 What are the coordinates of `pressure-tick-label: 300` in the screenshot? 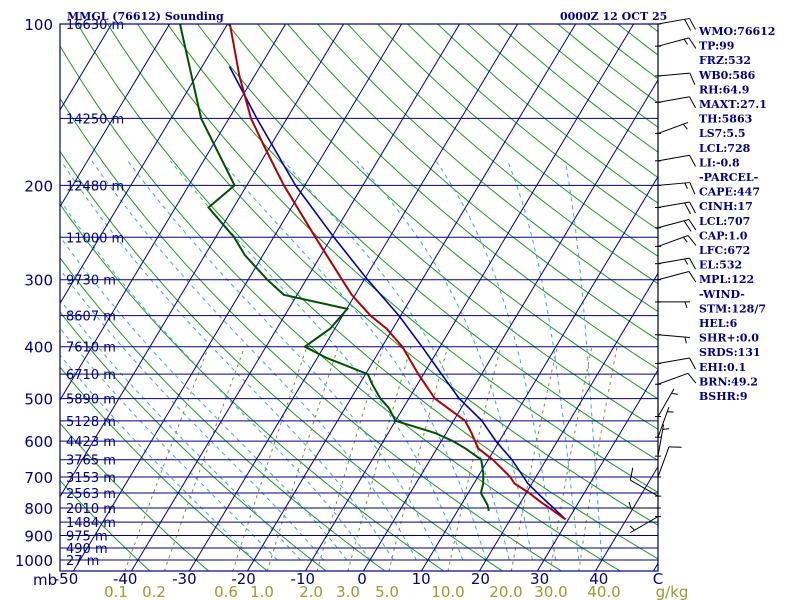 It's located at (38, 281).